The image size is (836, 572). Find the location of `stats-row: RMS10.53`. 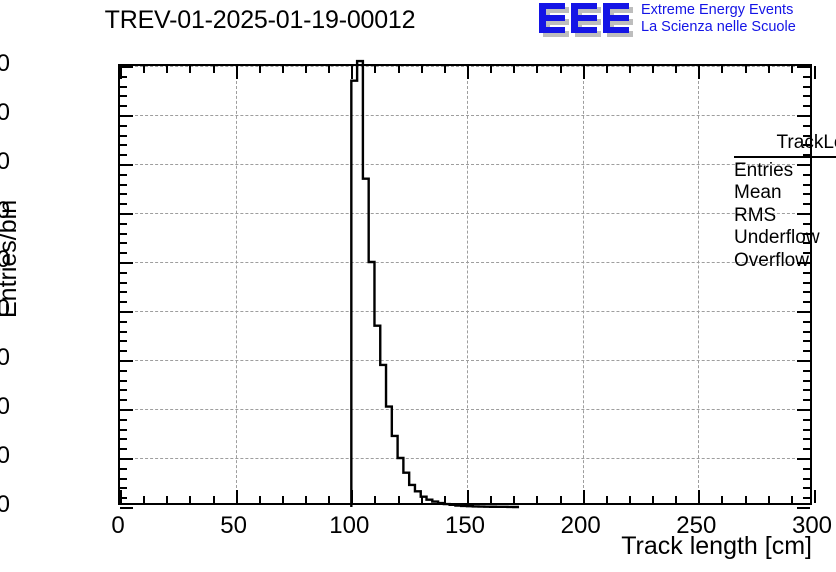

stats-row: RMS10.53 is located at coordinates (785, 216).